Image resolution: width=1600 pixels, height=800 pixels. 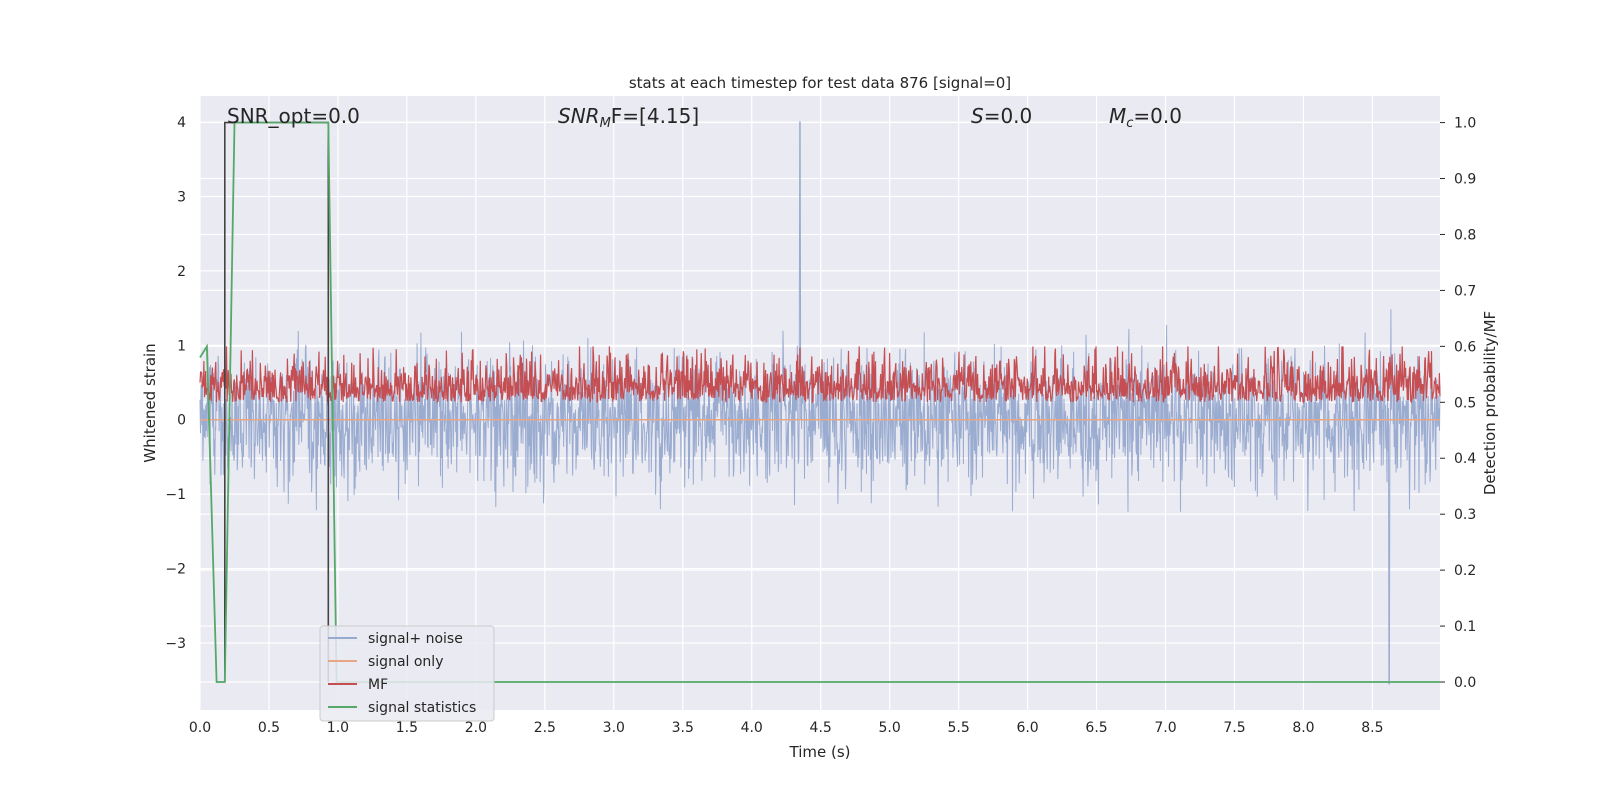 What do you see at coordinates (1157, 116) in the screenshot?
I see `annotation-mc-rest: =0.0` at bounding box center [1157, 116].